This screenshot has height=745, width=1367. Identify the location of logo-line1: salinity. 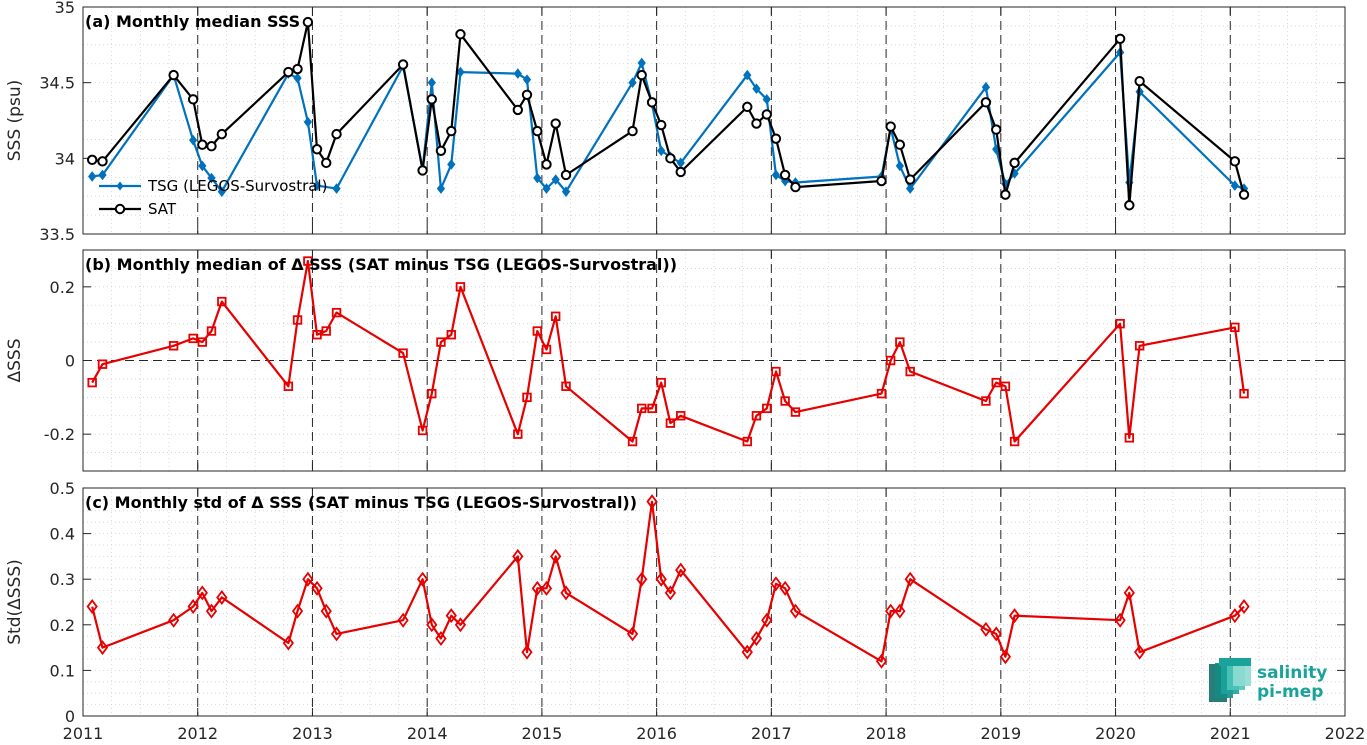
(1292, 673).